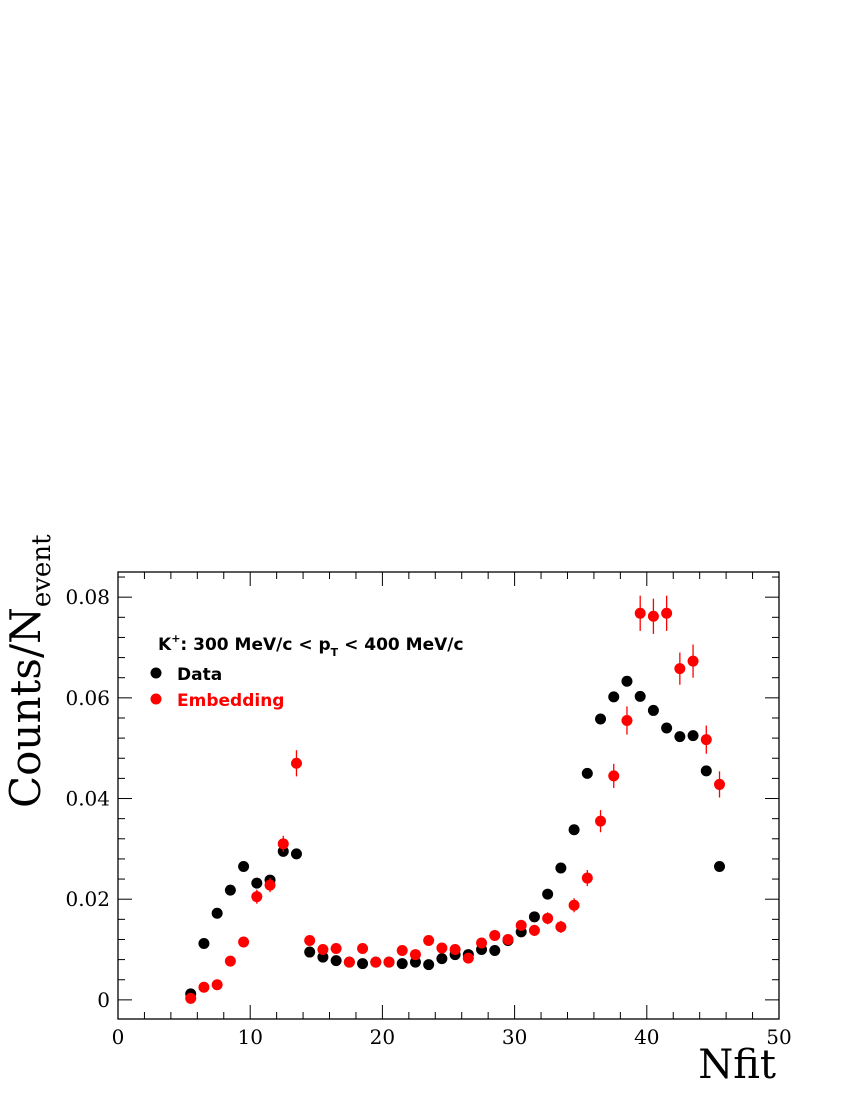 The width and height of the screenshot is (850, 1100). I want to click on x-axis-title: Nfit, so click(737, 1065).